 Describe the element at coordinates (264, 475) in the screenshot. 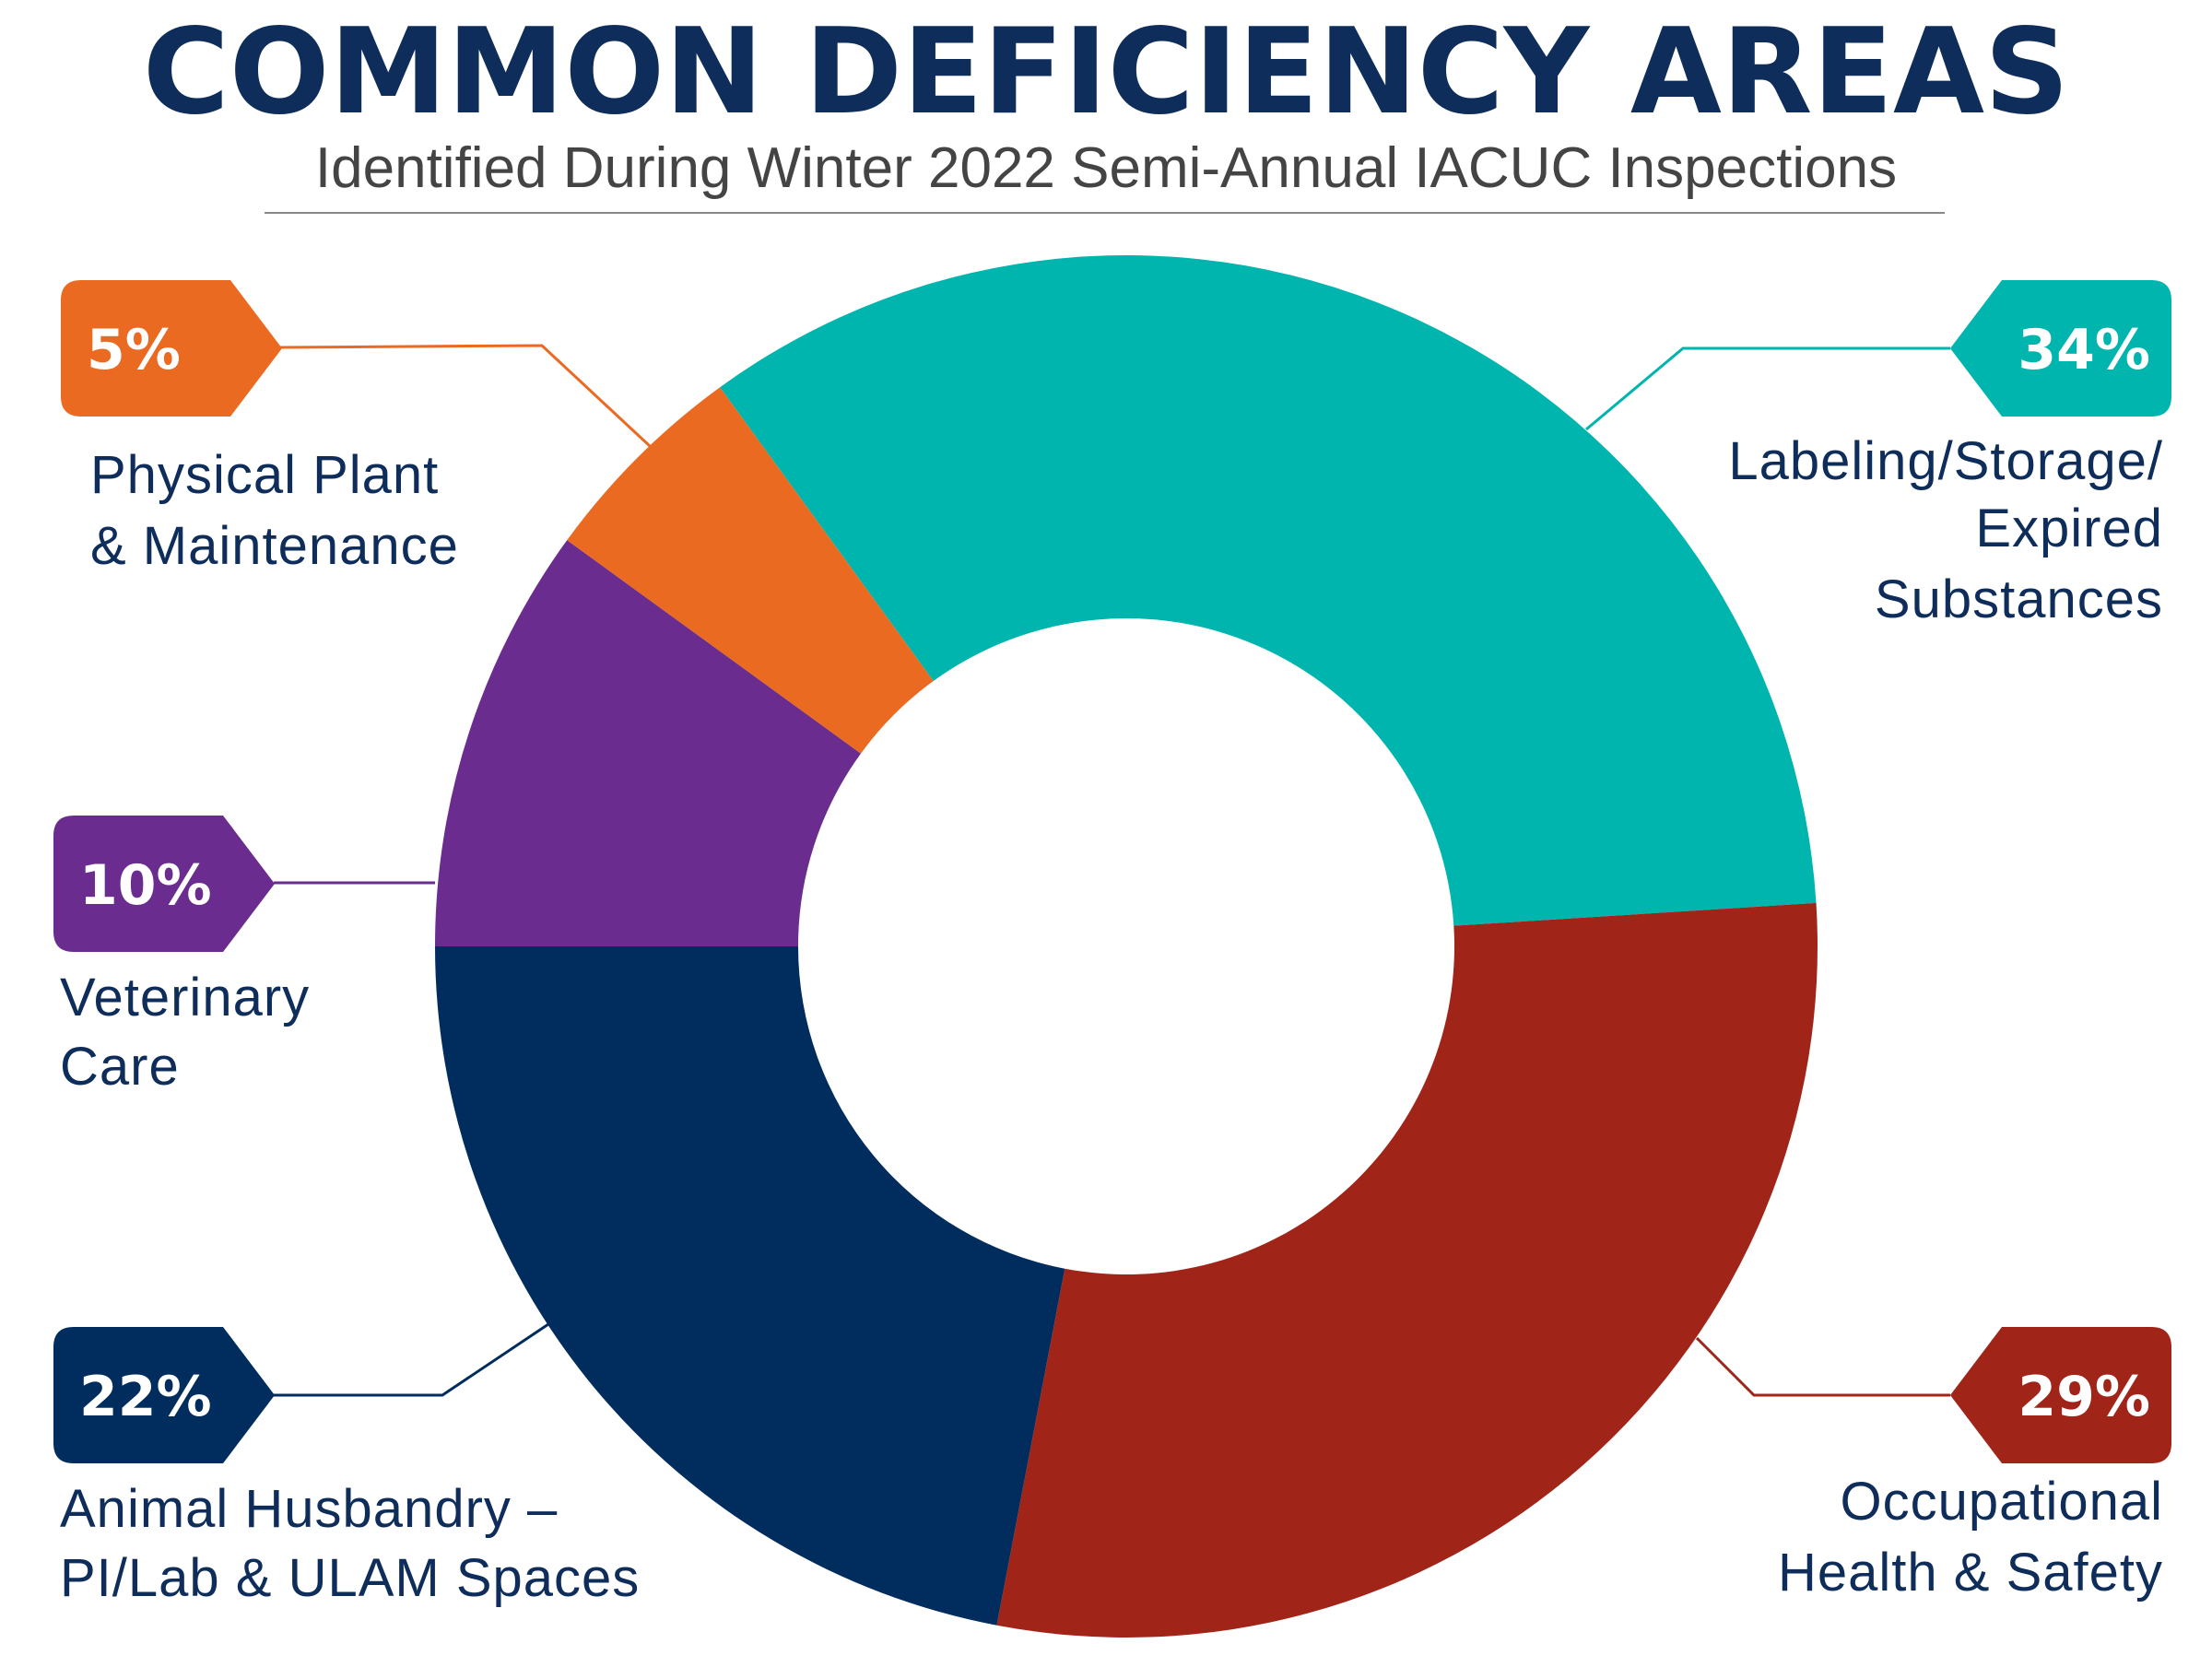

I see `category-label: Physical Plant` at that location.